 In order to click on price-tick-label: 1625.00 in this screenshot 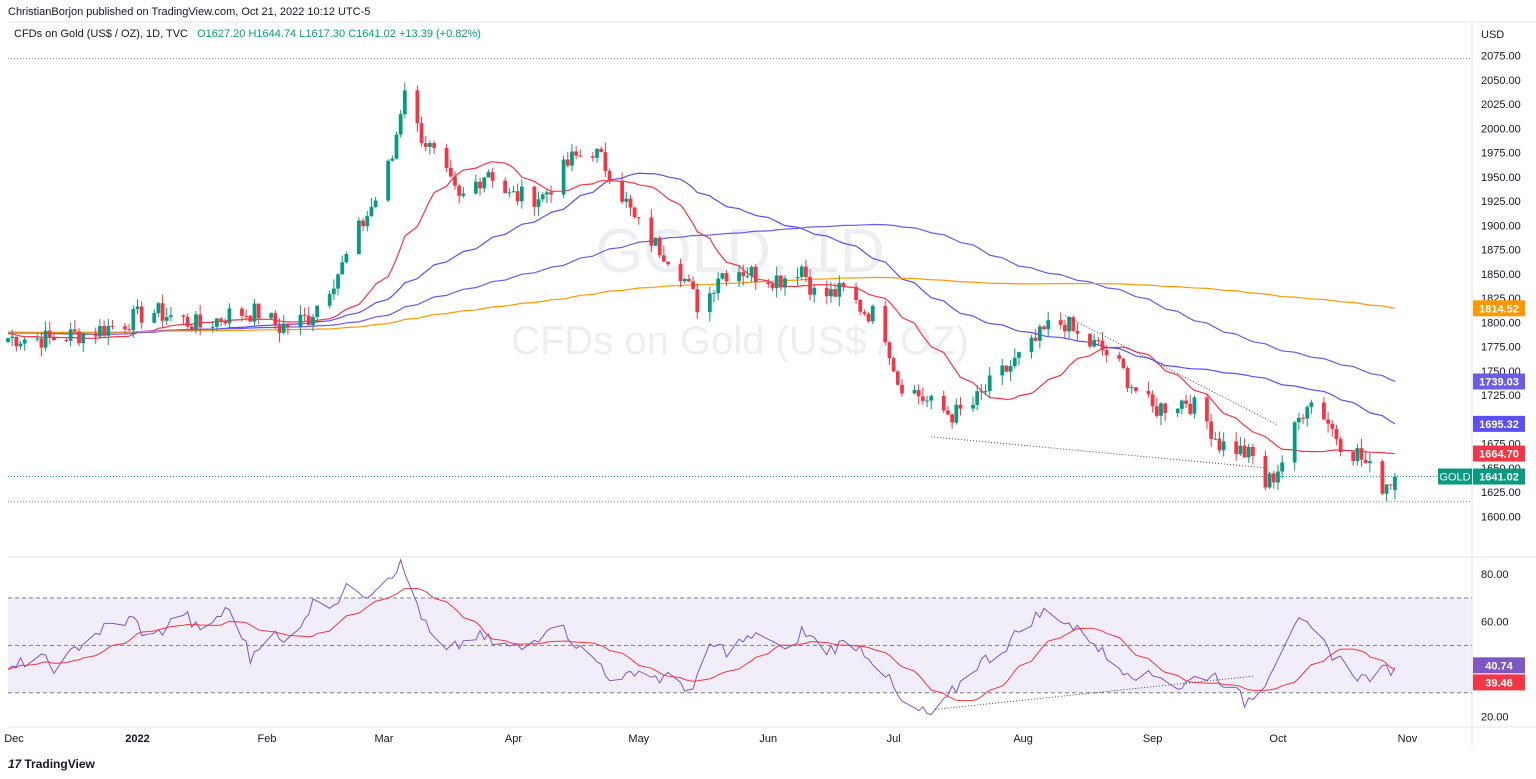, I will do `click(1501, 493)`.